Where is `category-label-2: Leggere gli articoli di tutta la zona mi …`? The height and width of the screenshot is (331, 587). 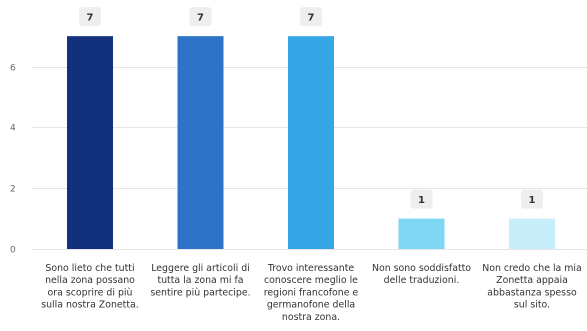
category-label-2: Leggere gli articoli di tutta la zona mi … is located at coordinates (200, 280).